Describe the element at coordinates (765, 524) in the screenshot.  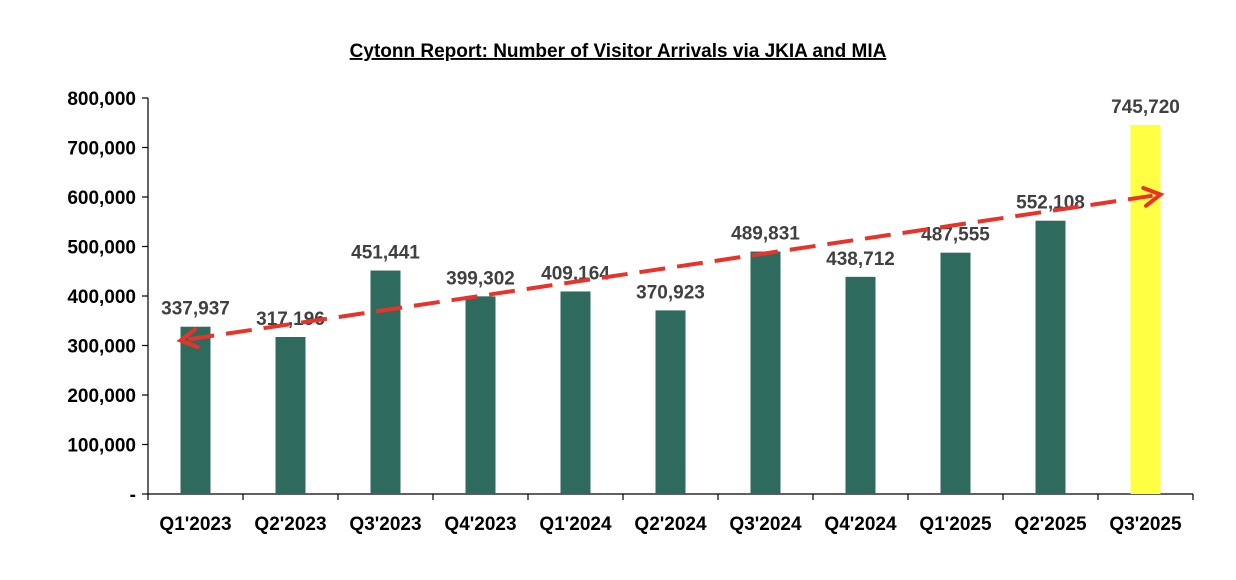
I see `x-tick-label: Q3'2024` at that location.